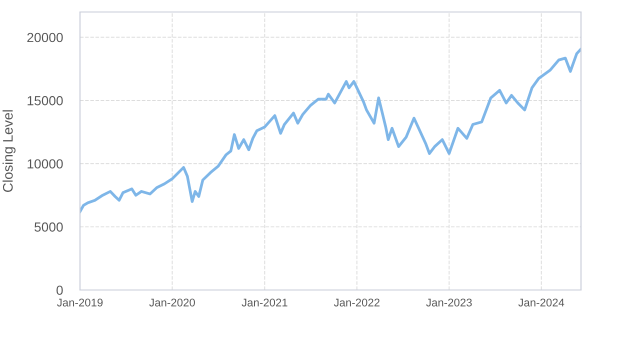 The image size is (623, 350). What do you see at coordinates (59, 290) in the screenshot?
I see `y-tick-label: 0` at bounding box center [59, 290].